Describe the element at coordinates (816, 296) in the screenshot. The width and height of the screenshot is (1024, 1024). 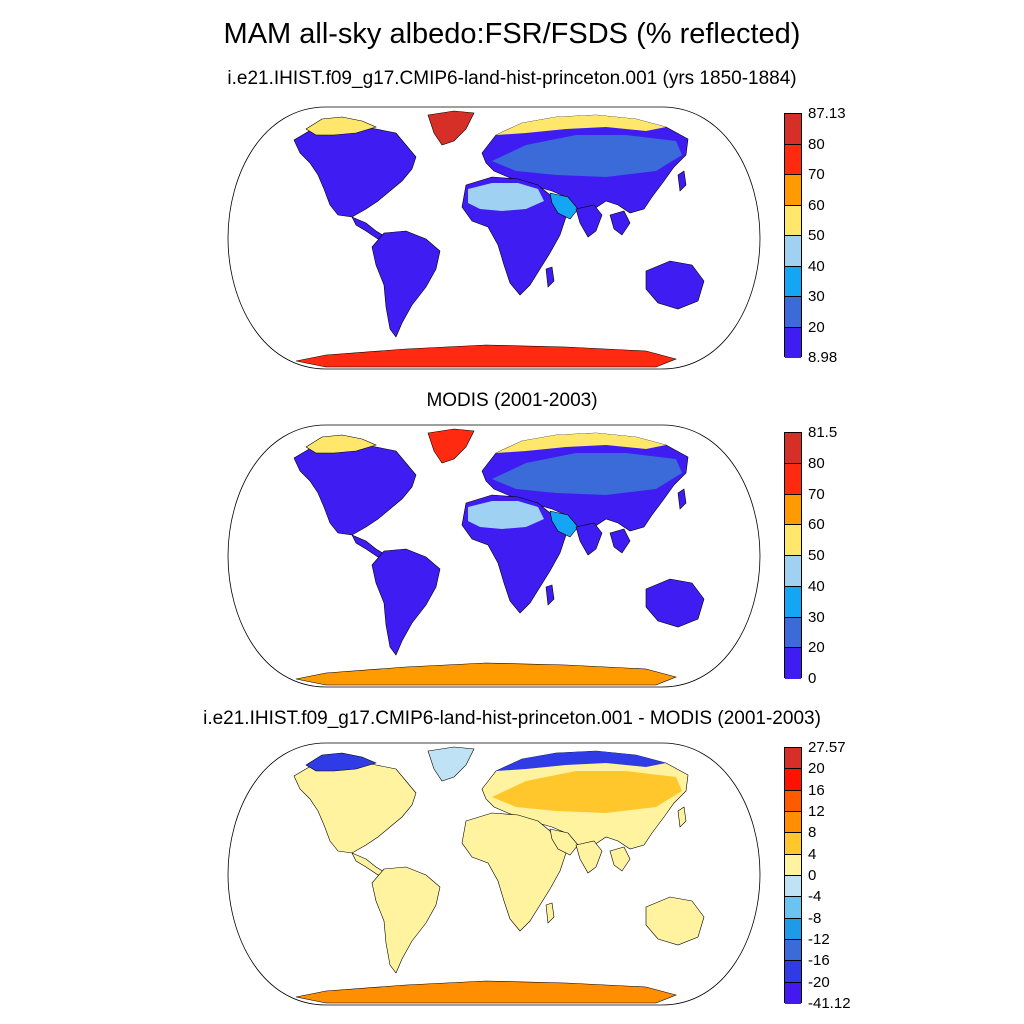
I see `panel-1-colorbar-label: 30` at that location.